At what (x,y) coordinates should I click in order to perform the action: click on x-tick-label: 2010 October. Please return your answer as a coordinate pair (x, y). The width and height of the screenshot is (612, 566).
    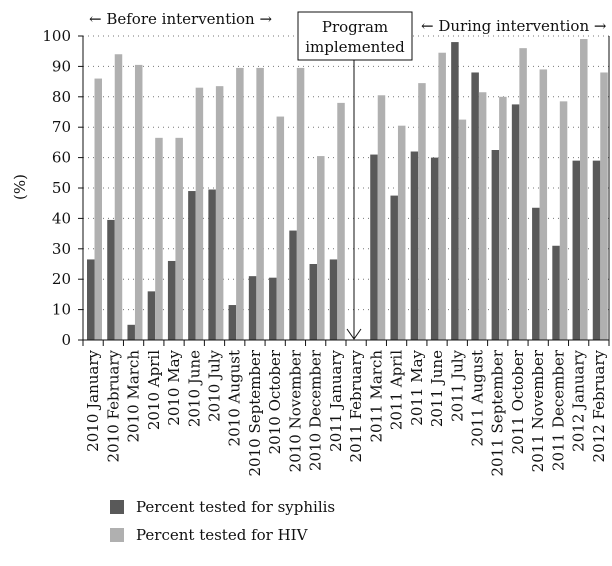
    Looking at the image, I should click on (275, 401).